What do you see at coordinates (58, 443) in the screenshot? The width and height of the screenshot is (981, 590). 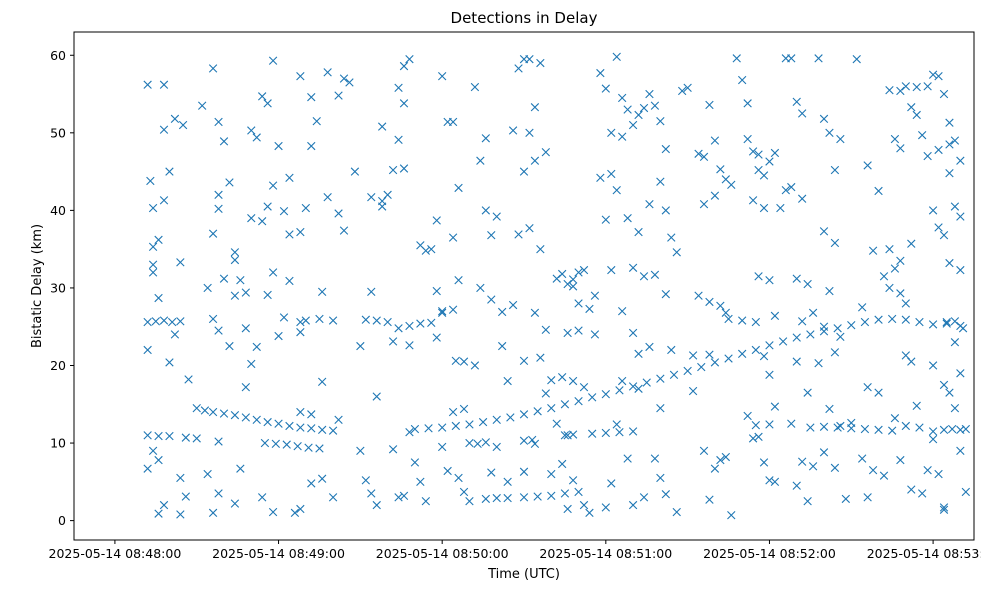 I see `y-tick-label: 10` at bounding box center [58, 443].